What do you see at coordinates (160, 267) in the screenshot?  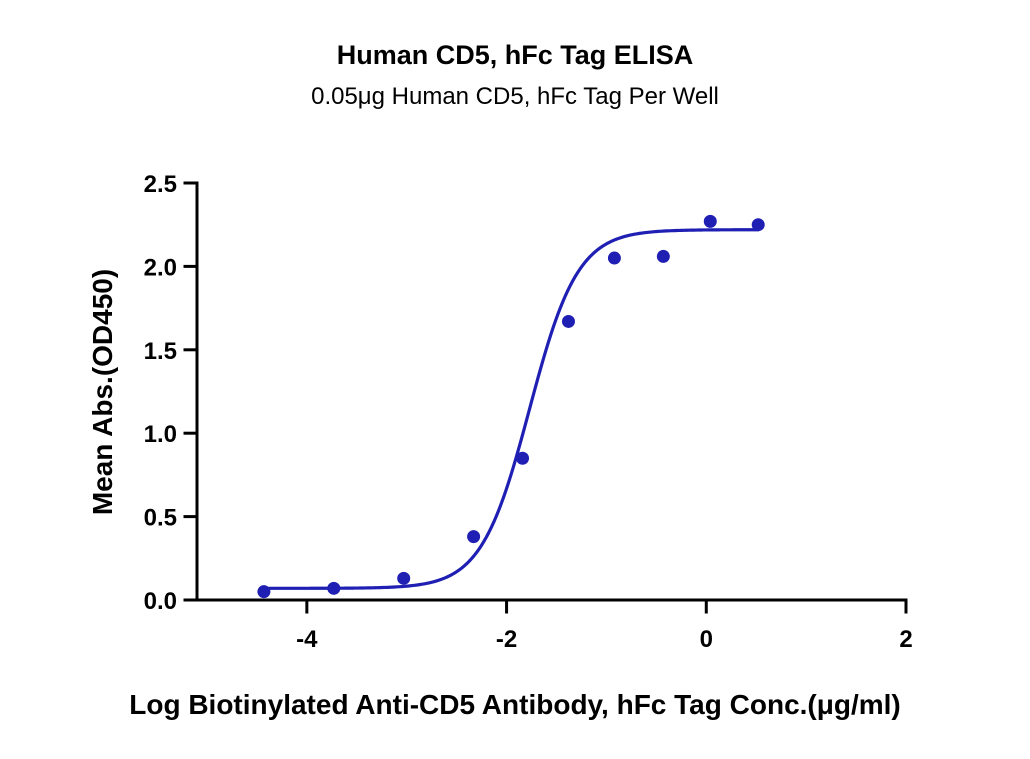 I see `y-tick-label: 2.0` at bounding box center [160, 267].